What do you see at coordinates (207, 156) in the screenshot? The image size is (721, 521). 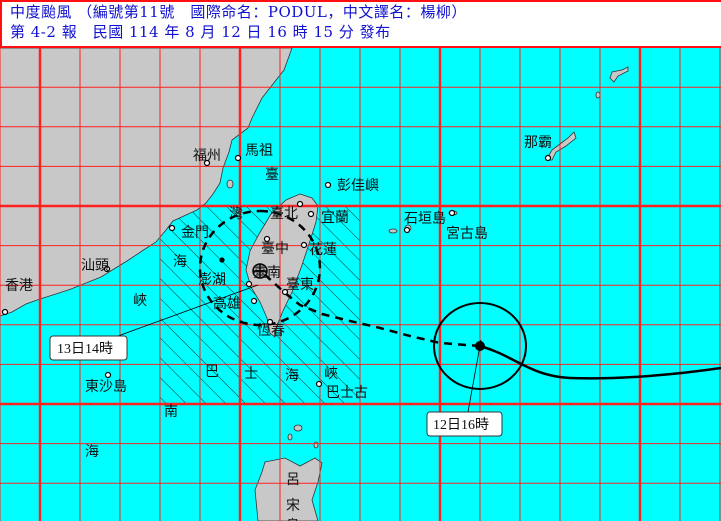 I see `label-fuzhou: 福州` at bounding box center [207, 156].